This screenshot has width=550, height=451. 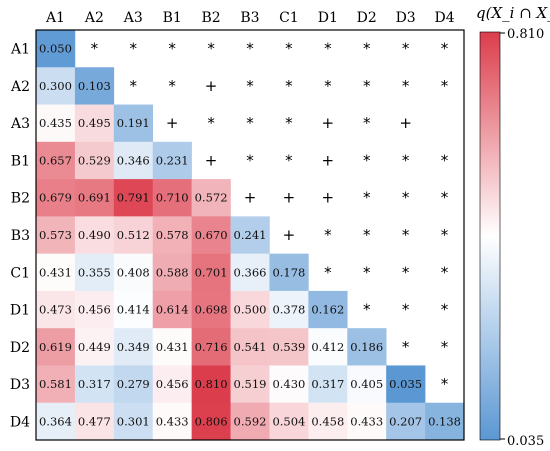 What do you see at coordinates (250, 272) in the screenshot?
I see `heatmap-cell-C1-B3` at bounding box center [250, 272].